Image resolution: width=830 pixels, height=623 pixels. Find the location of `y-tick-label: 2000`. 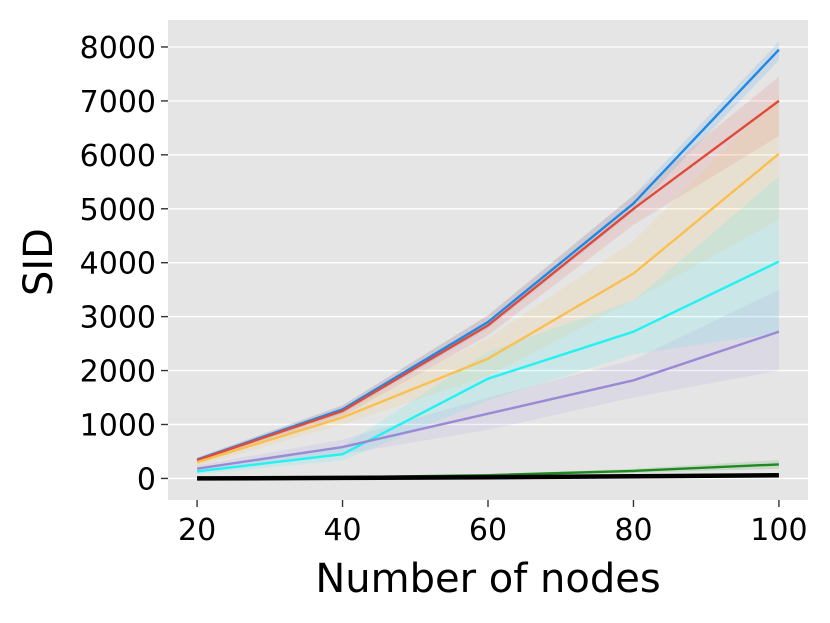

y-tick-label: 2000 is located at coordinates (118, 372).